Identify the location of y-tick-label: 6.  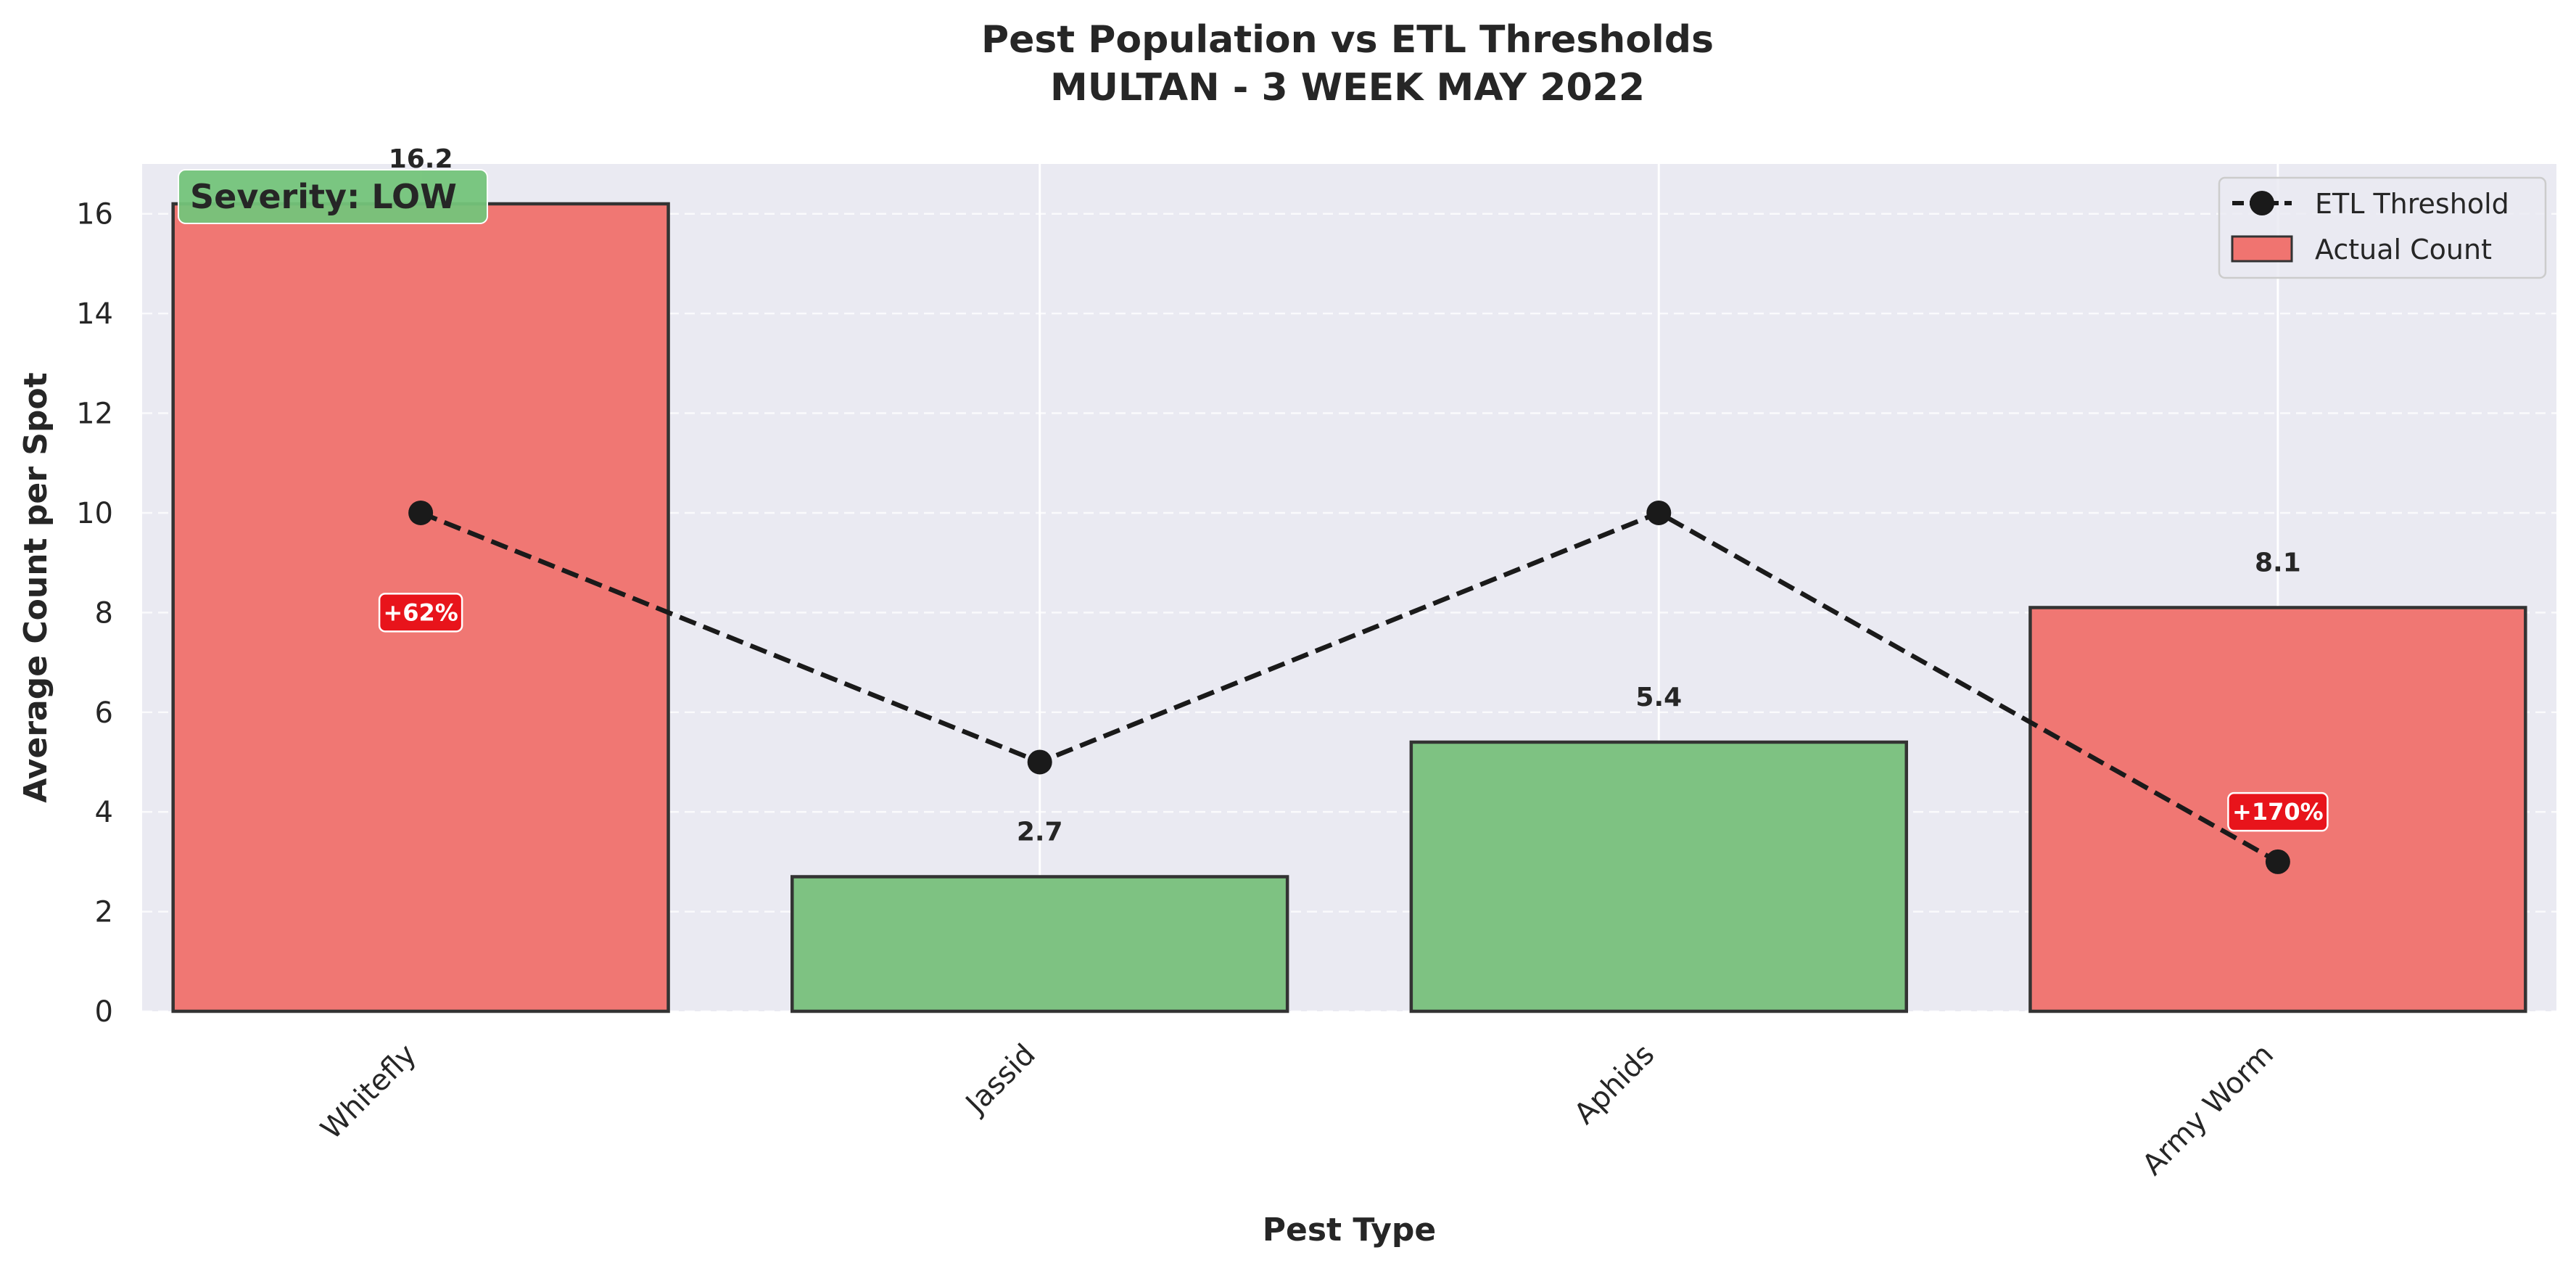
(104, 713).